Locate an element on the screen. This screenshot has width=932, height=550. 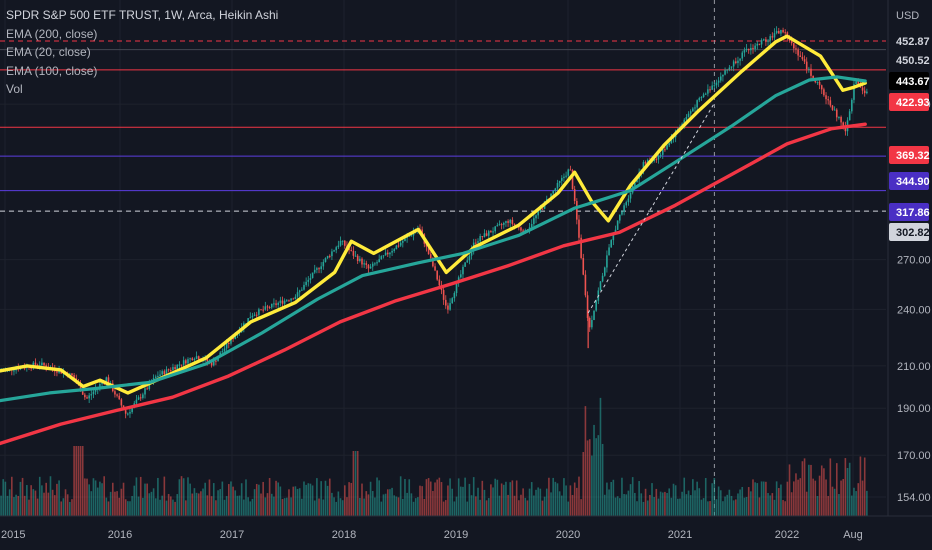
legend-ema200: EMA (200, close) is located at coordinates (52, 33).